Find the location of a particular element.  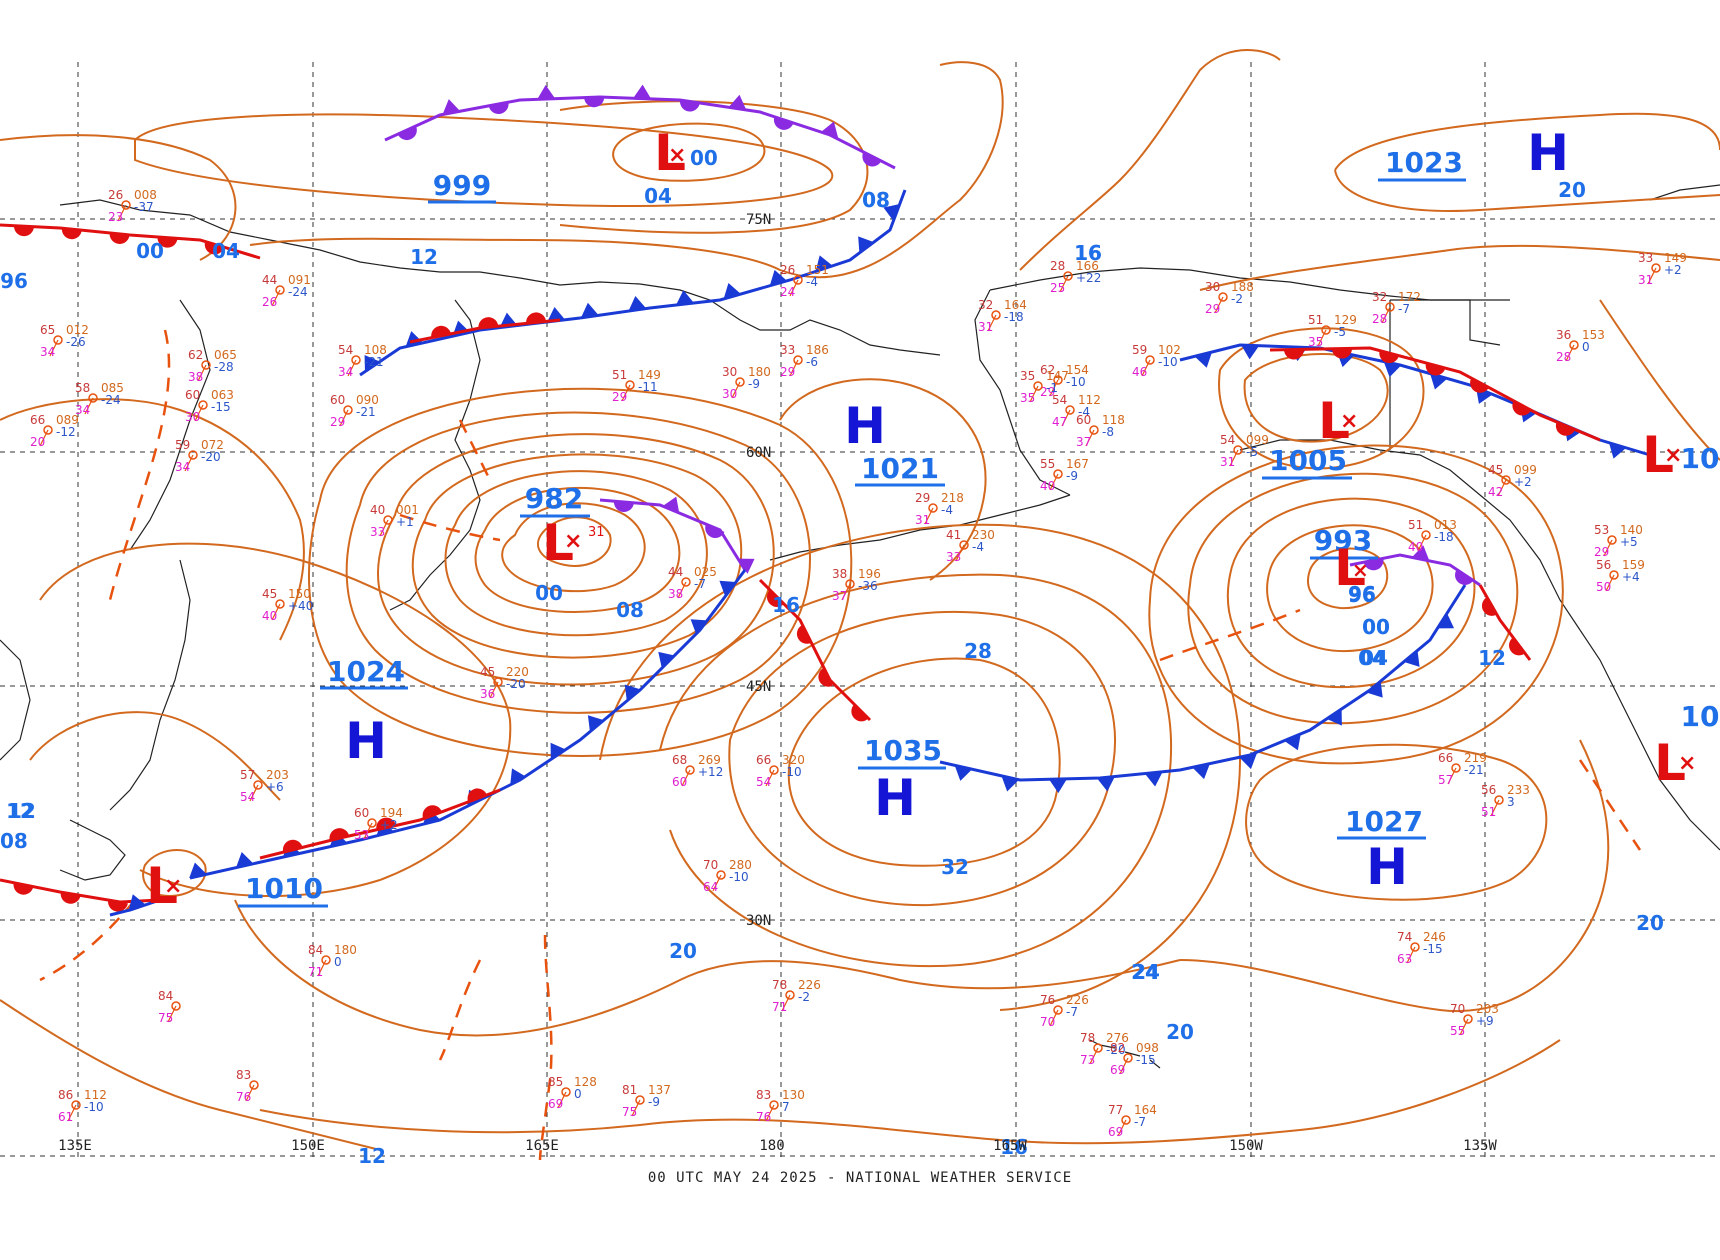

station-pressure: 112 is located at coordinates (95, 1095).